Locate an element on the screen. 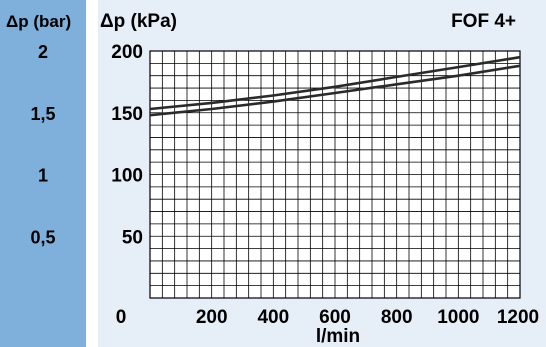  secondary-y-tick-label: 2 is located at coordinates (43, 52).